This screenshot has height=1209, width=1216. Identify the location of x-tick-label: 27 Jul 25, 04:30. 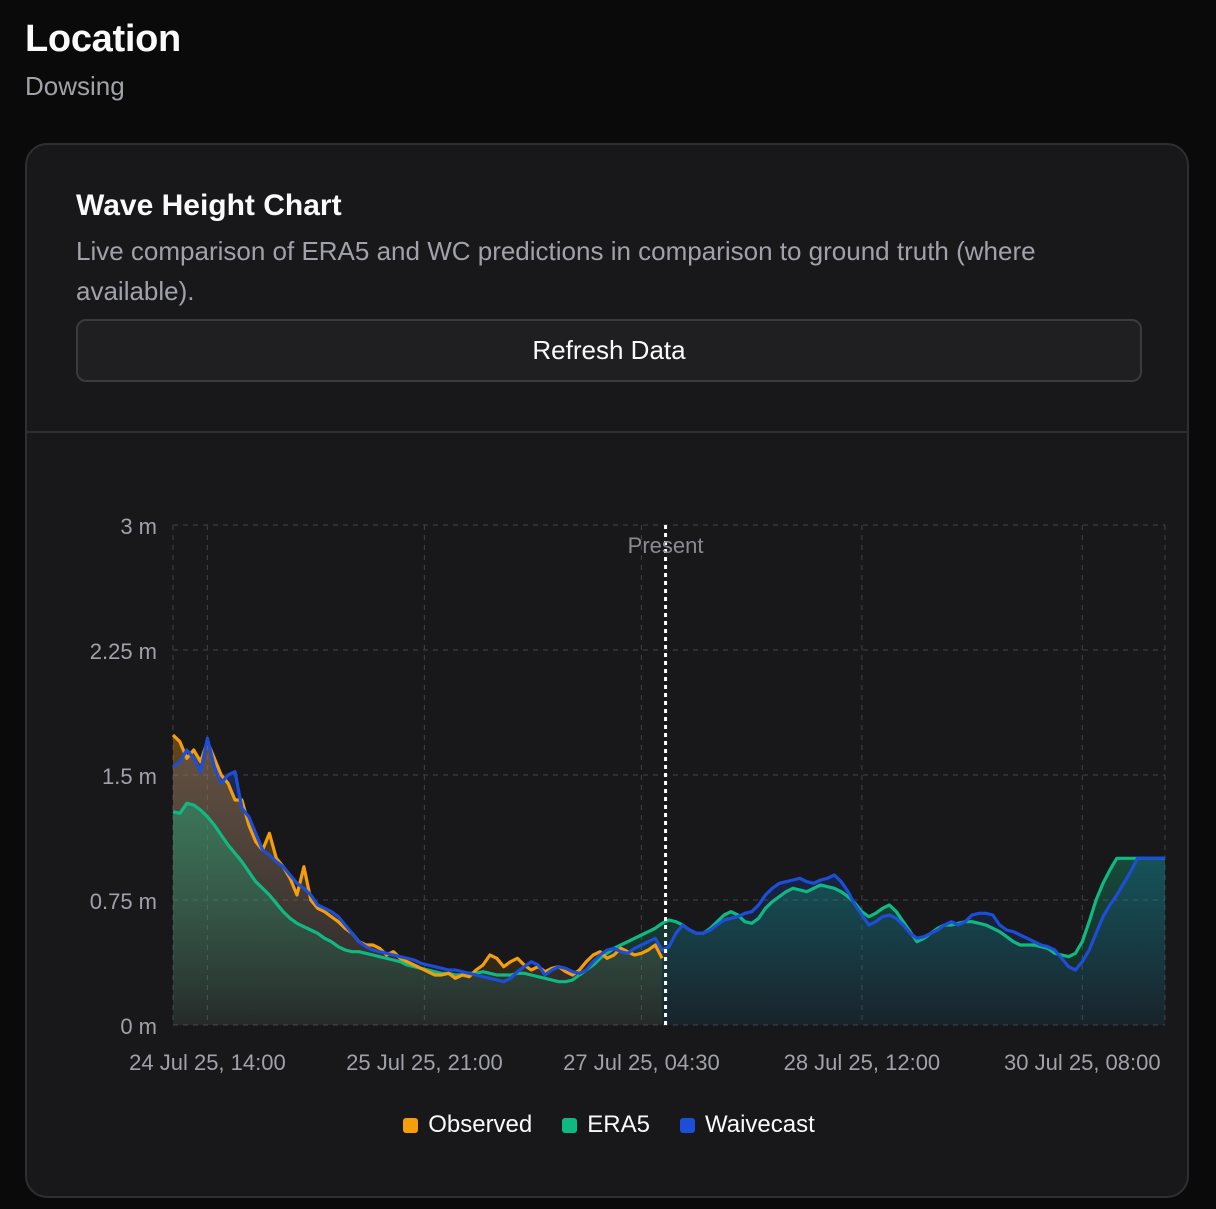
(641, 1062).